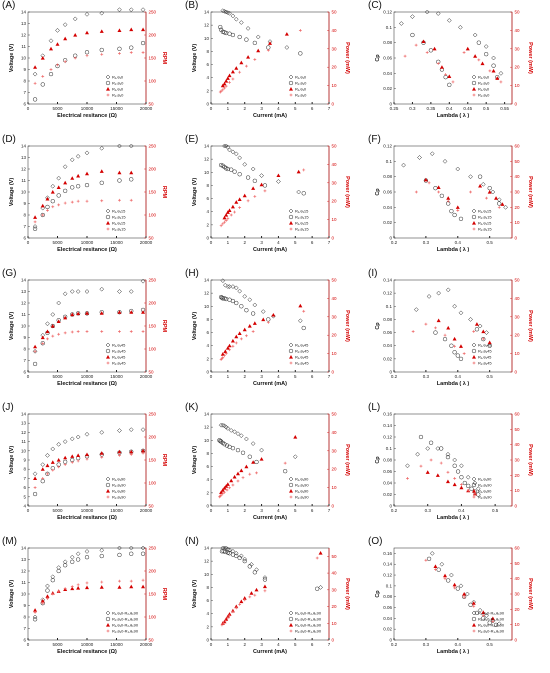 The width and height of the screenshot is (550, 673). What do you see at coordinates (24, 506) in the screenshot?
I see `y-tick-label: 4` at bounding box center [24, 506].